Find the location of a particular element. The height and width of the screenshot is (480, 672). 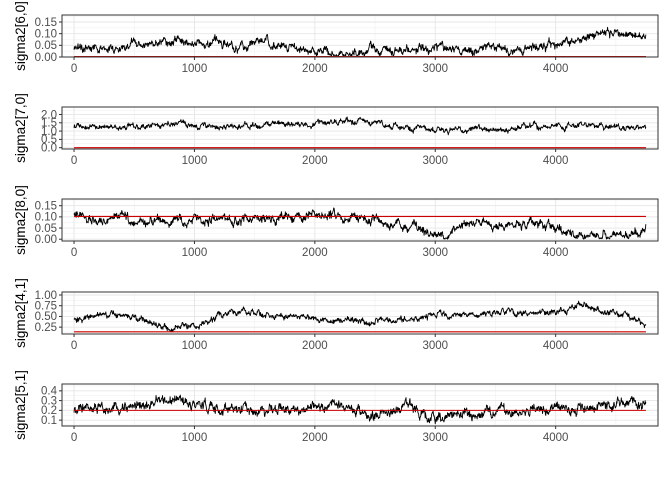

y-tick-label: 1.00 is located at coordinates (46, 296).